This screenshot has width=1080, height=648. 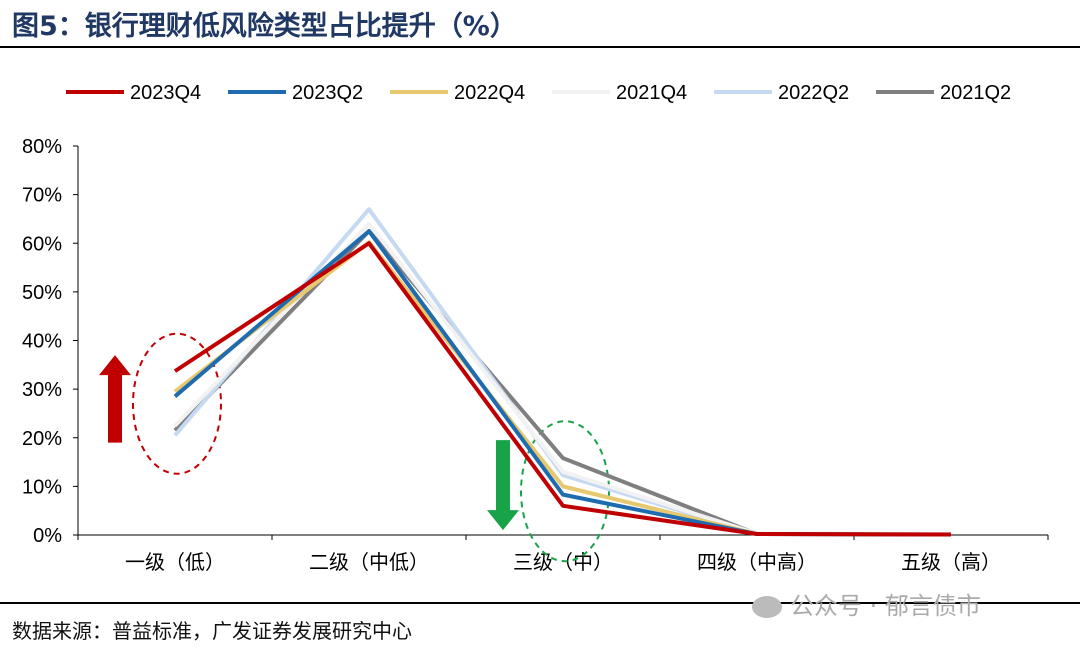 What do you see at coordinates (540, 603) in the screenshot?
I see `source-rule` at bounding box center [540, 603].